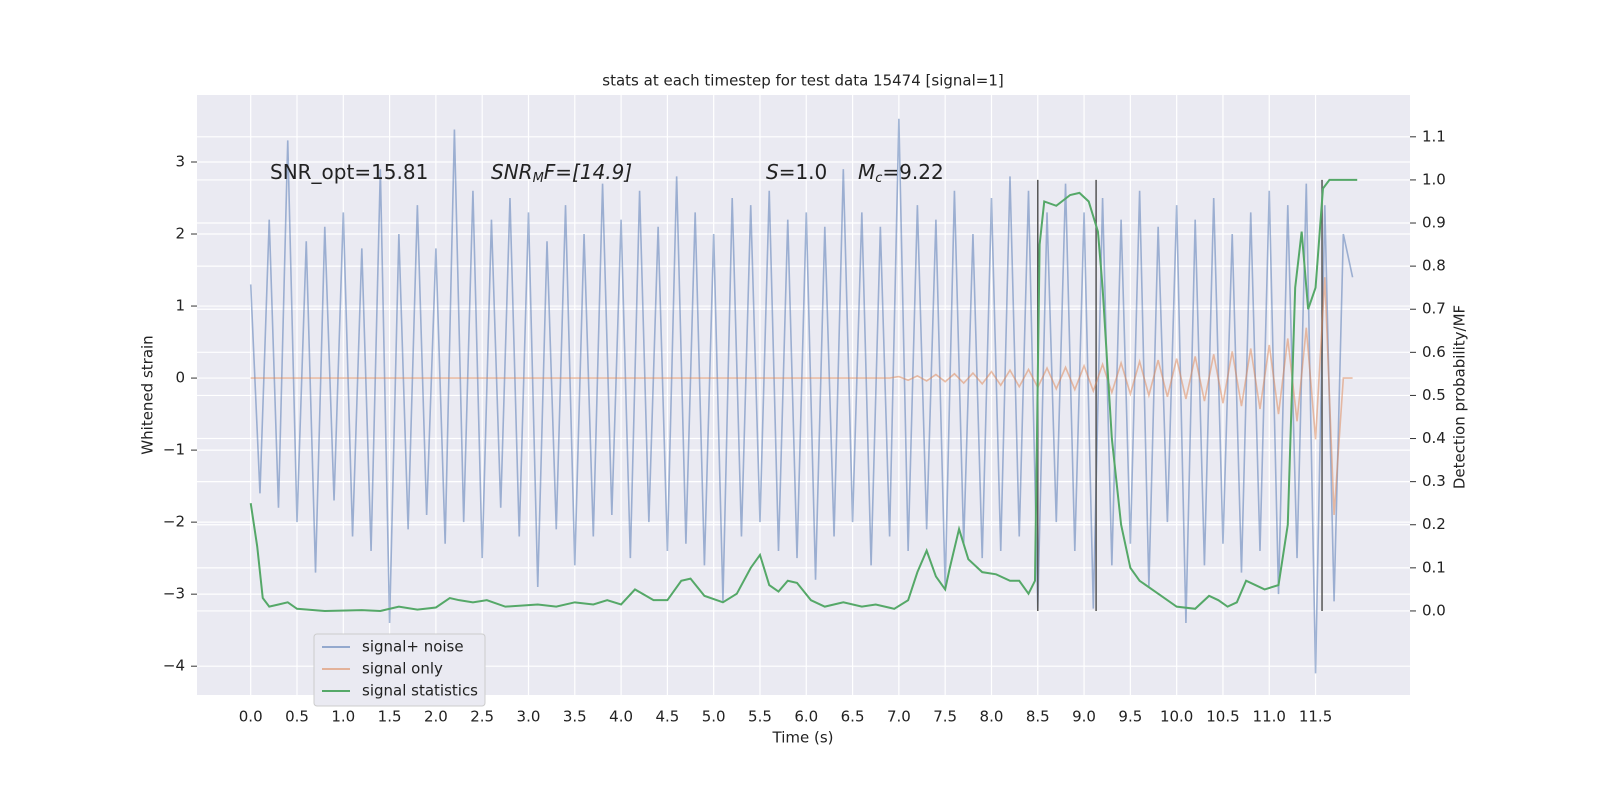  Describe the element at coordinates (1434, 352) in the screenshot. I see `y2-tick-label: 0.6` at that location.